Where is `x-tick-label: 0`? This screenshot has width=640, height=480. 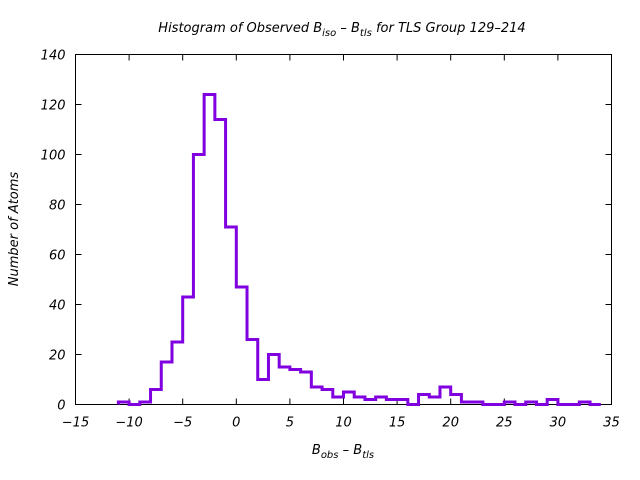 x-tick-label: 0 is located at coordinates (236, 423).